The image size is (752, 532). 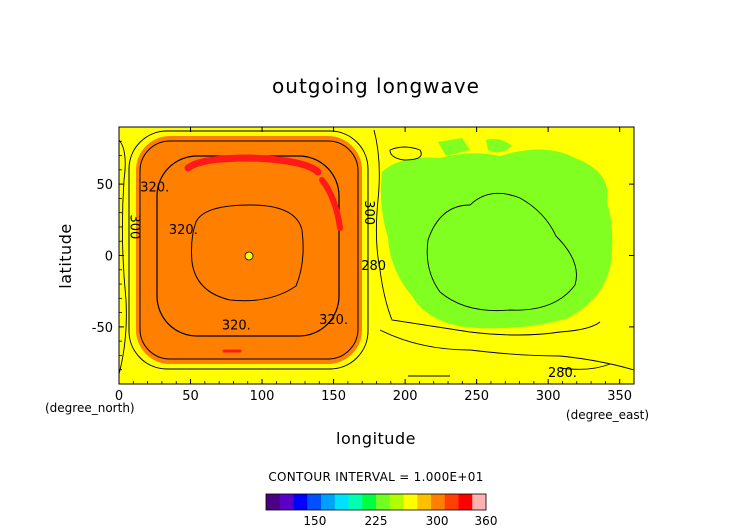 What do you see at coordinates (123, 257) in the screenshot?
I see `contour-left-edge` at bounding box center [123, 257].